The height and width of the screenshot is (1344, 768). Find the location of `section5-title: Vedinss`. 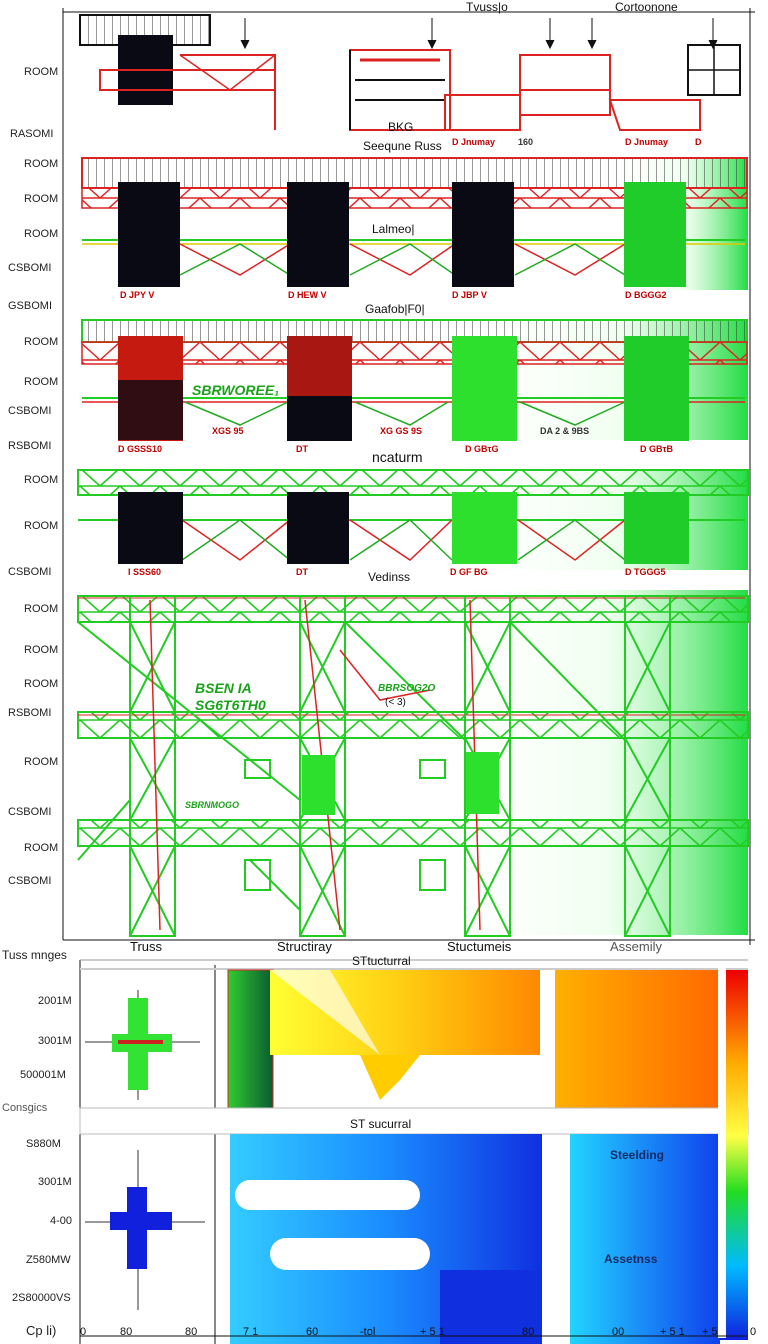

section5-title: Vedinss is located at coordinates (389, 577).